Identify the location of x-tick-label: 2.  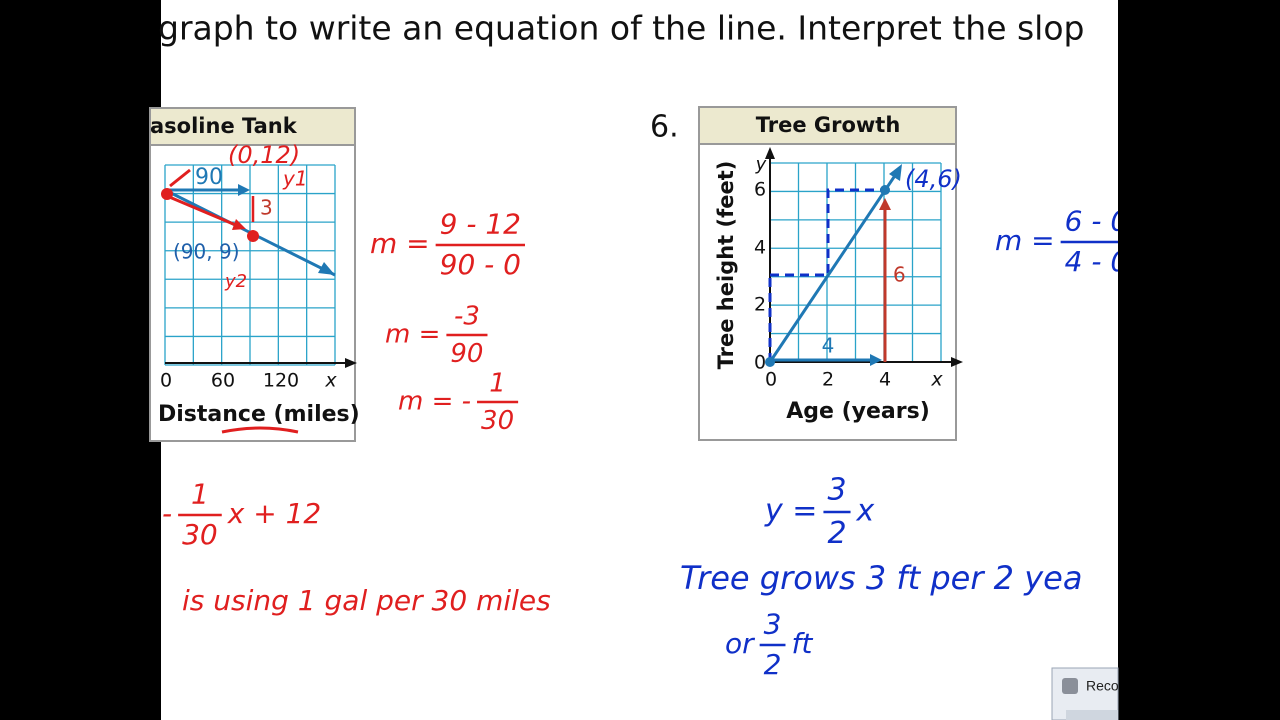
(828, 380).